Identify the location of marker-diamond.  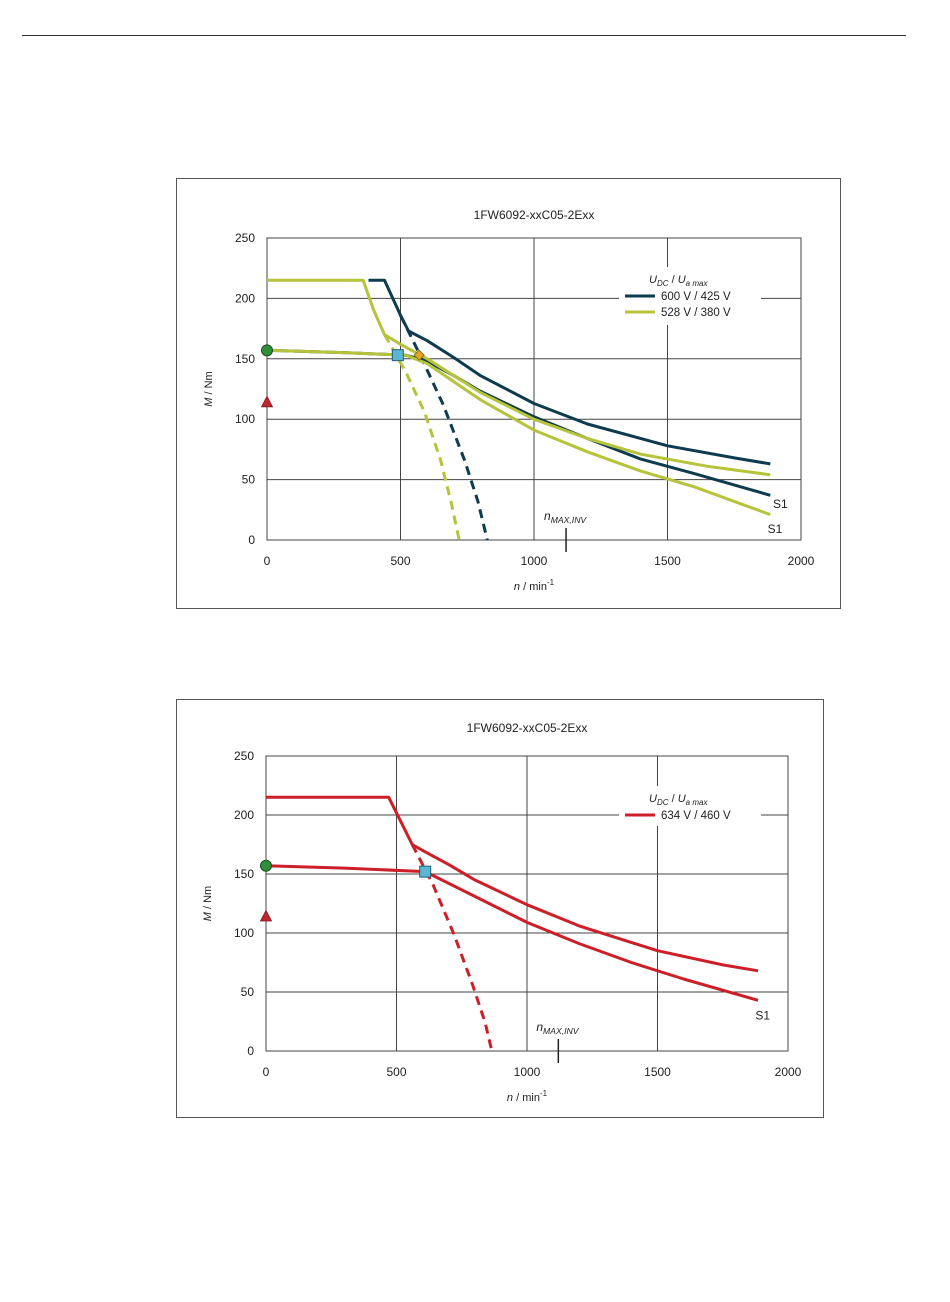
(419, 355).